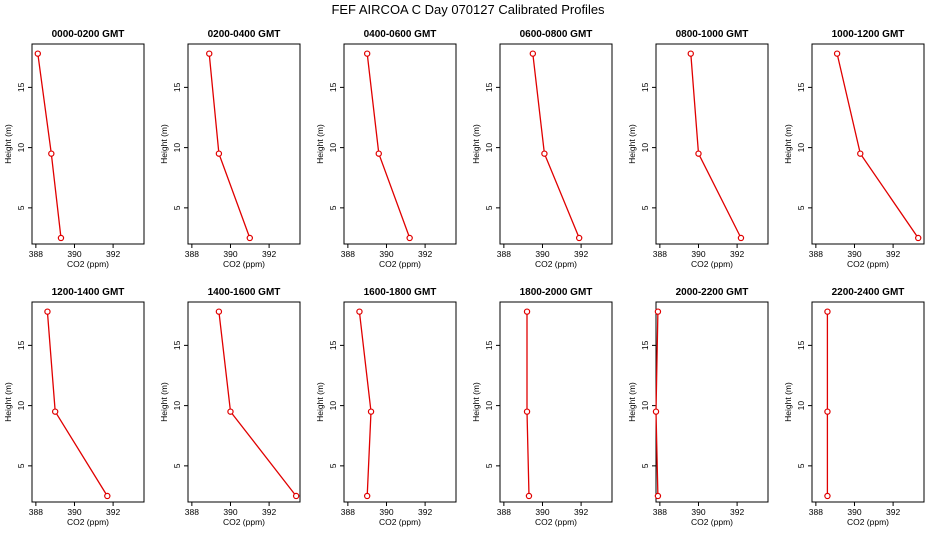 Image resolution: width=936 pixels, height=540 pixels. What do you see at coordinates (88, 292) in the screenshot?
I see `panel-title: 1200-1400 GMT` at bounding box center [88, 292].